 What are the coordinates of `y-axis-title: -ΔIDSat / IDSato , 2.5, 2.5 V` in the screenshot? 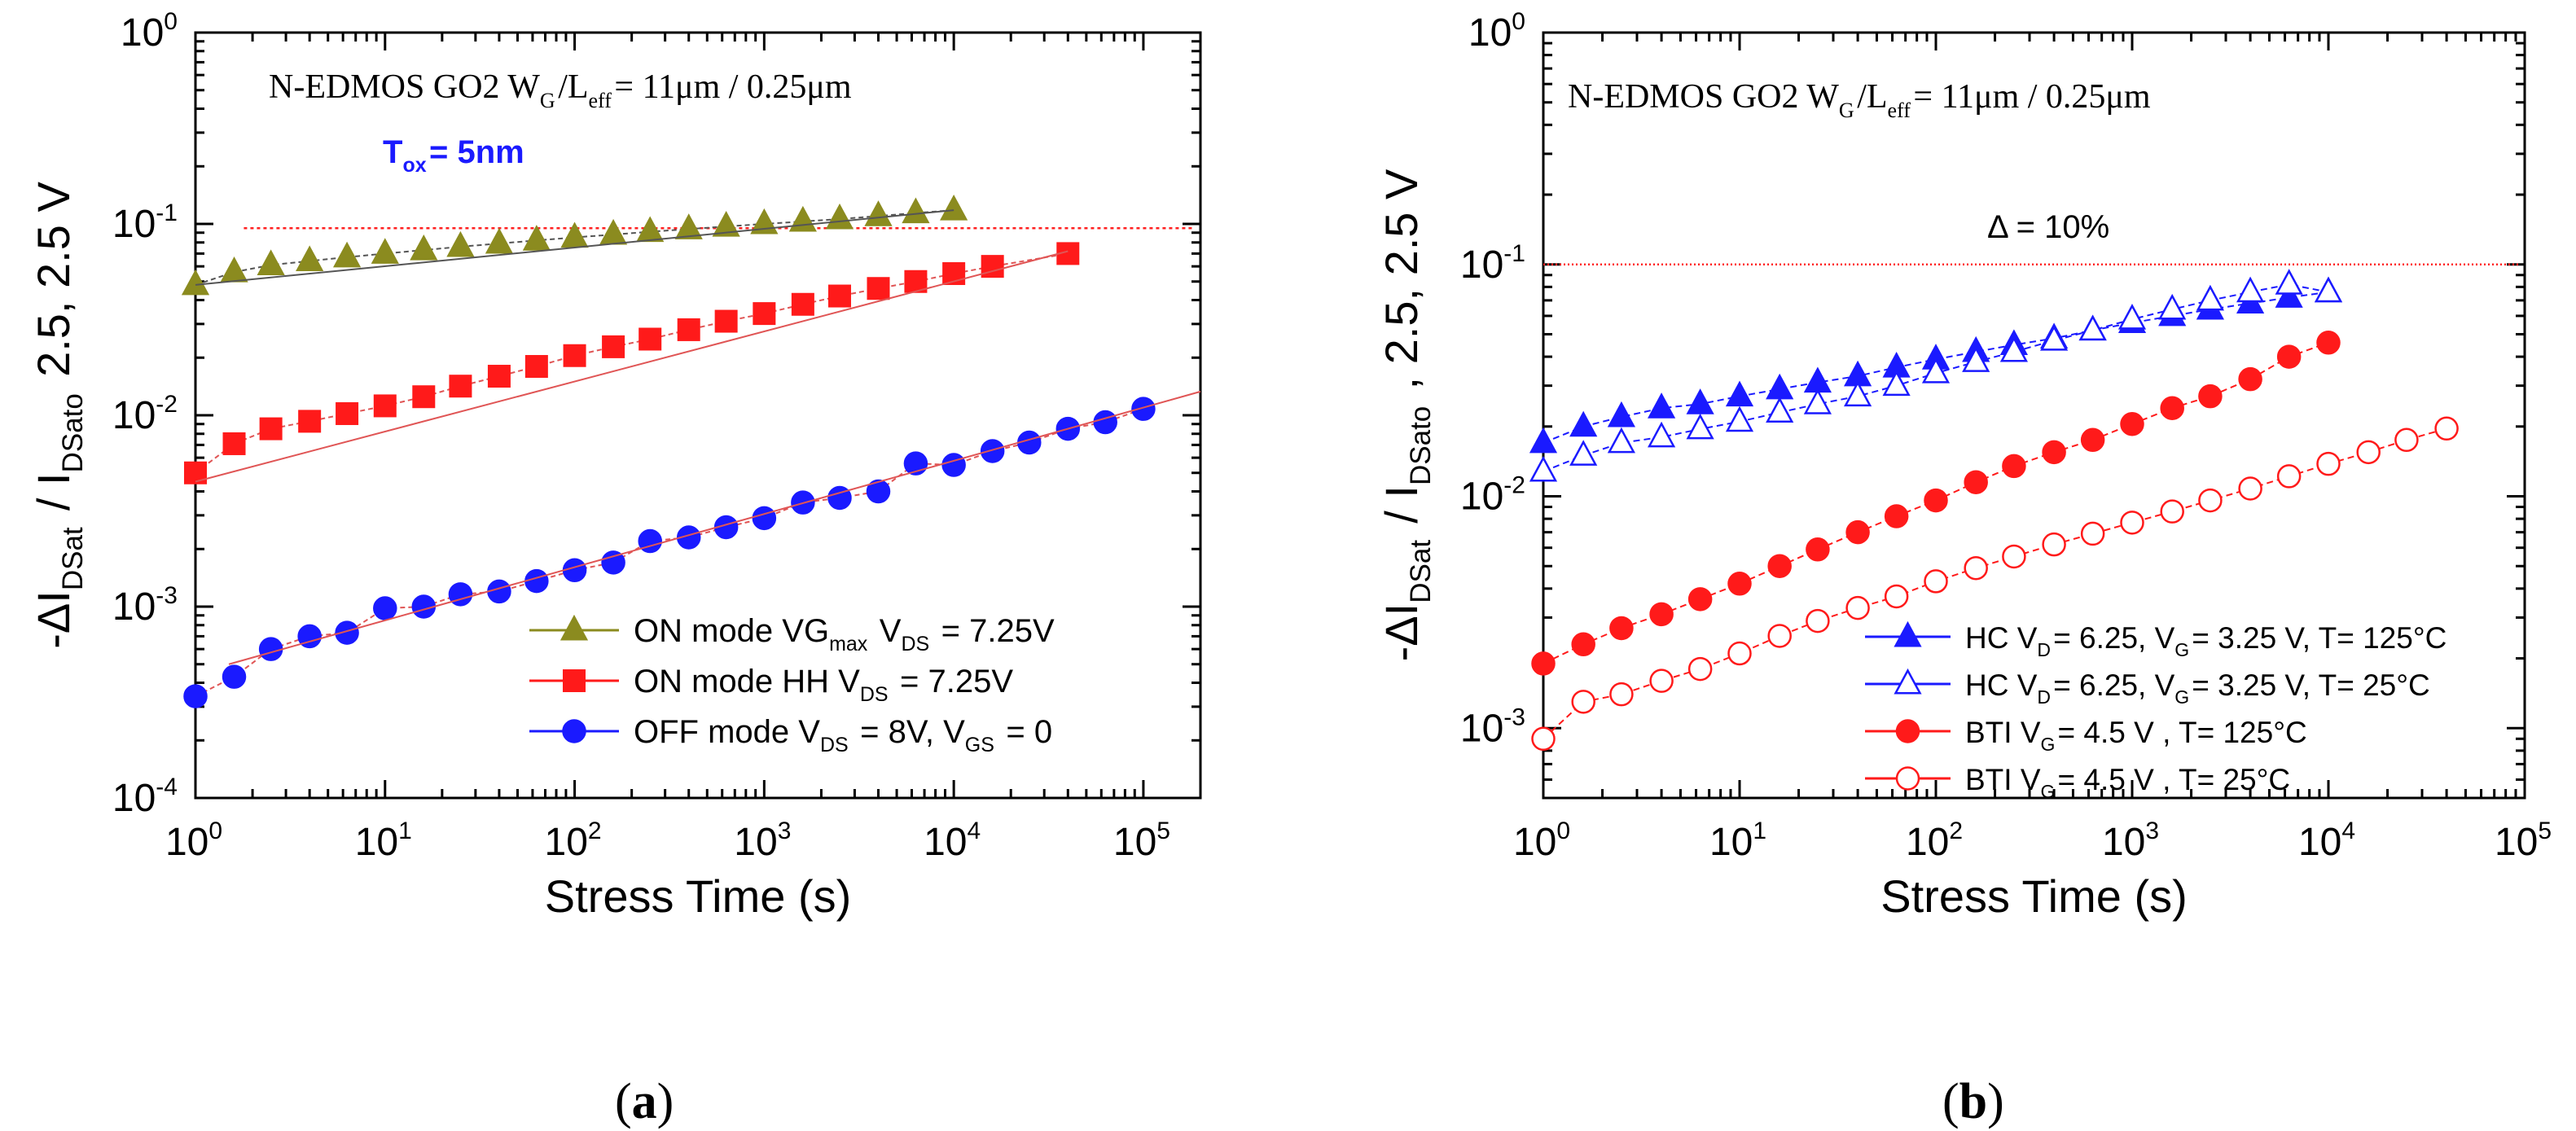 It's located at (1406, 415).